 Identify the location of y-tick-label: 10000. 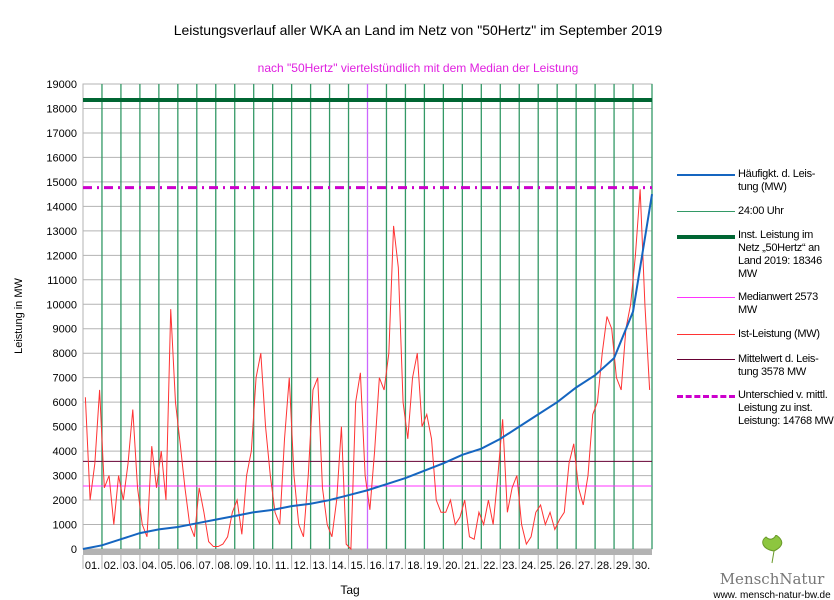
(61, 305).